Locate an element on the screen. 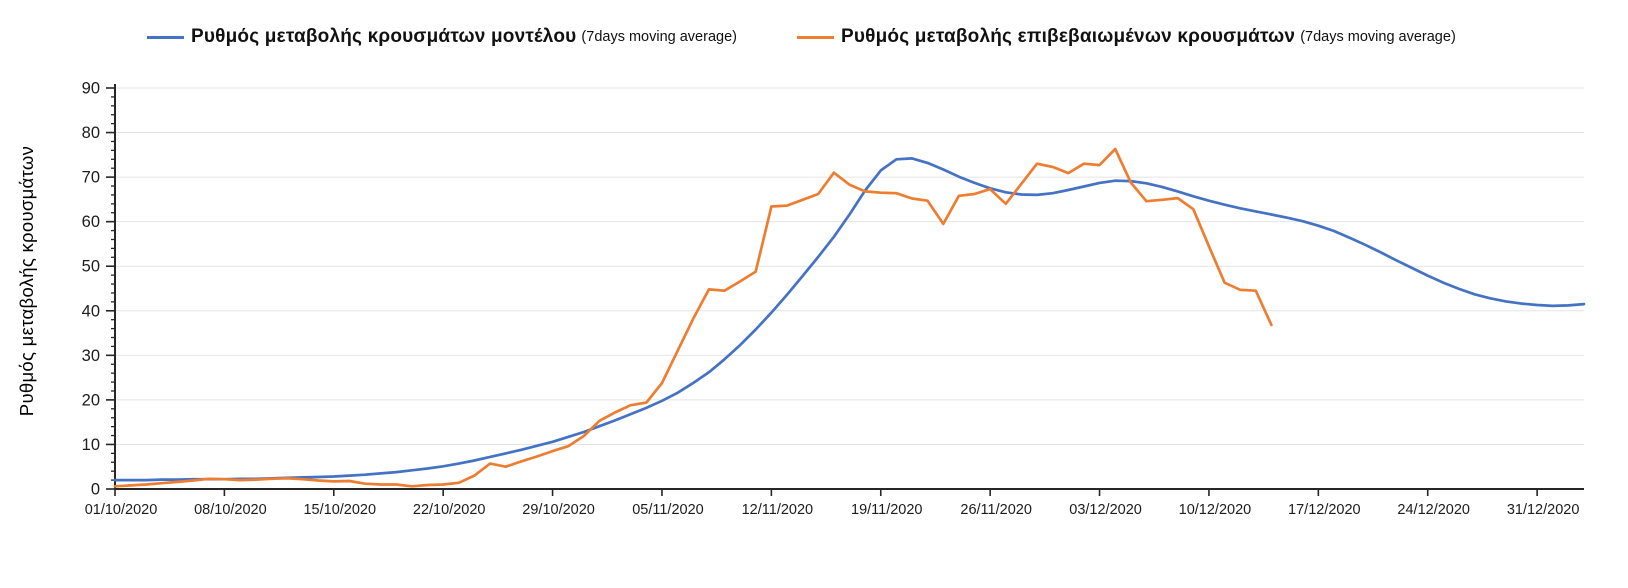  legend-suffix-confirmed: (7days moving average) is located at coordinates (1378, 37).